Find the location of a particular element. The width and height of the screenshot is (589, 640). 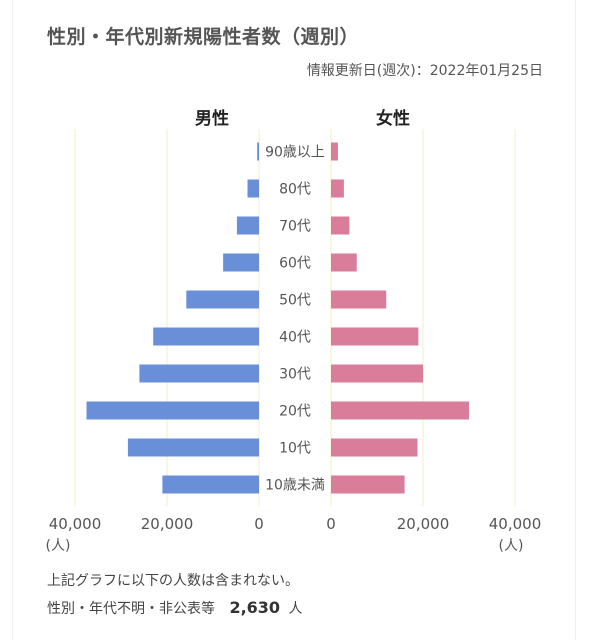

category-label-4: 50代 is located at coordinates (295, 301).